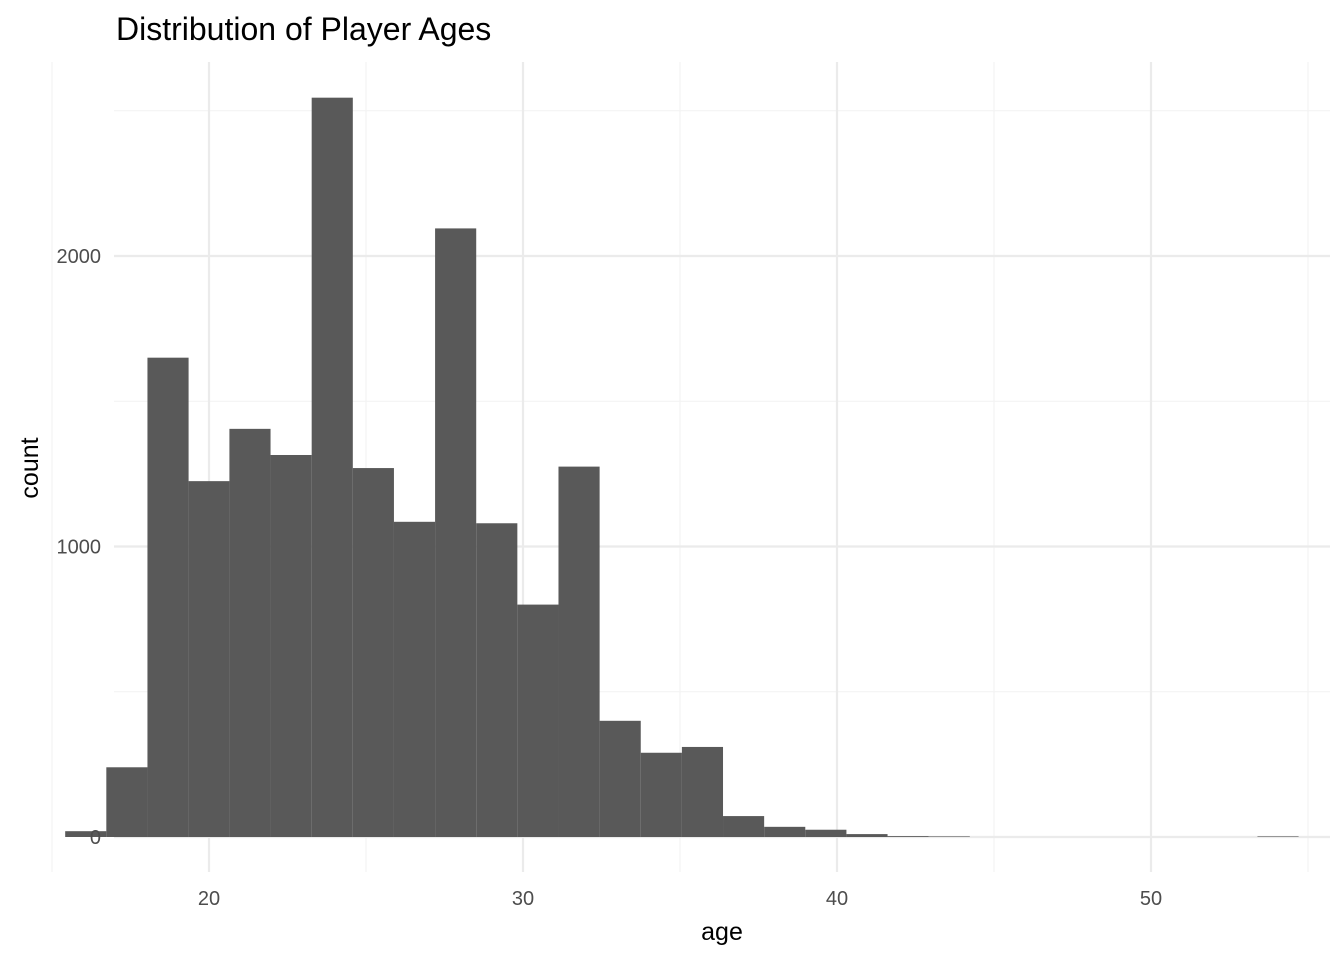 The image size is (1344, 960). What do you see at coordinates (722, 932) in the screenshot?
I see `x-axis-title: age` at bounding box center [722, 932].